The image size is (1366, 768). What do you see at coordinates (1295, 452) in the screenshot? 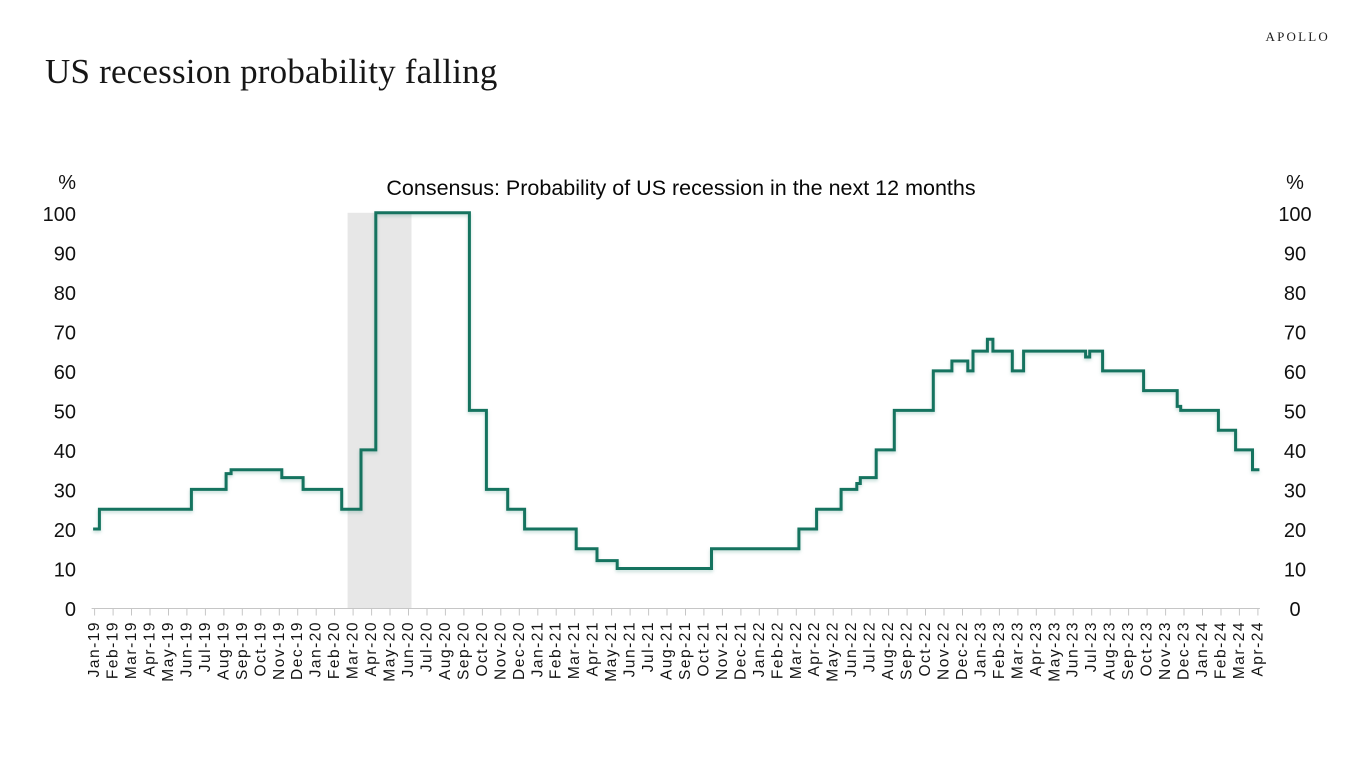
I see `y-axis-label-right: 40` at bounding box center [1295, 452].